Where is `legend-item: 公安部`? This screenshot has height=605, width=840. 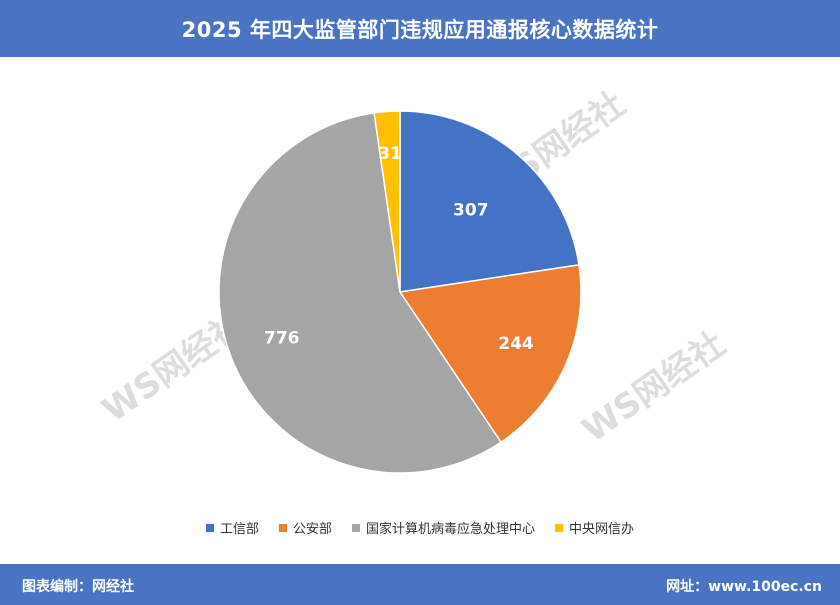
legend-item: 公安部 is located at coordinates (305, 527).